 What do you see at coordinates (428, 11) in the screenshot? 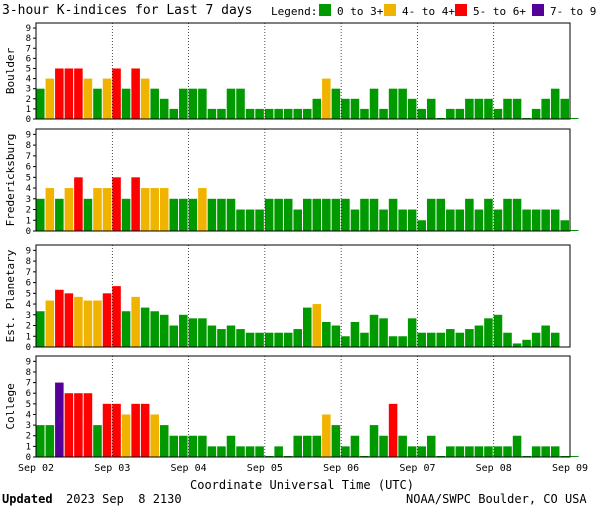
I see `legend-text-1: 4- to 4+` at bounding box center [428, 11].